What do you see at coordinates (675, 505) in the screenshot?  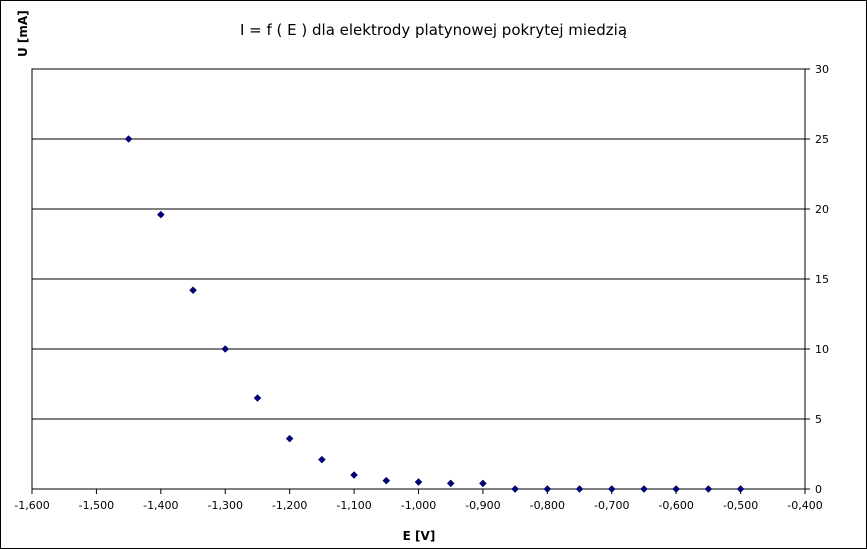 I see `x-tick-label: -0,600` at bounding box center [675, 505].